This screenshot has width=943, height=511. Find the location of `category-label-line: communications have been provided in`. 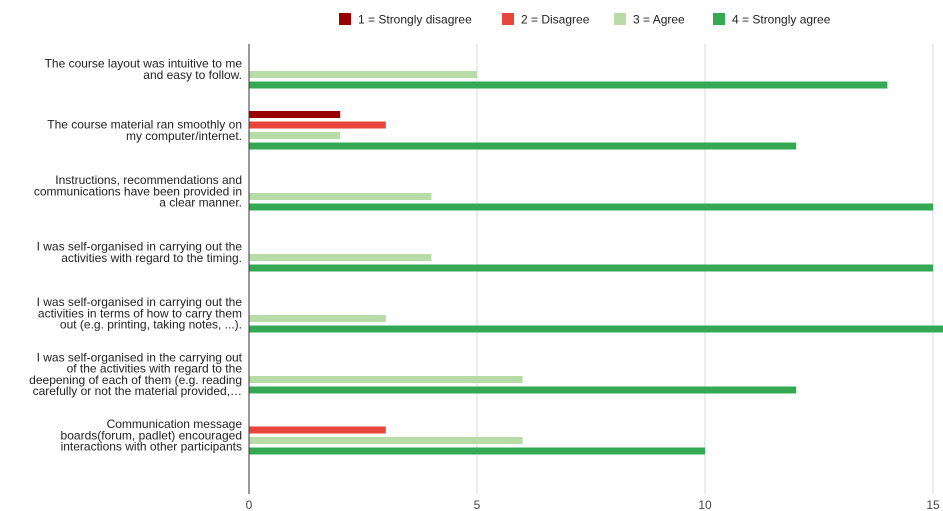

category-label-line: communications have been provided in is located at coordinates (138, 191).